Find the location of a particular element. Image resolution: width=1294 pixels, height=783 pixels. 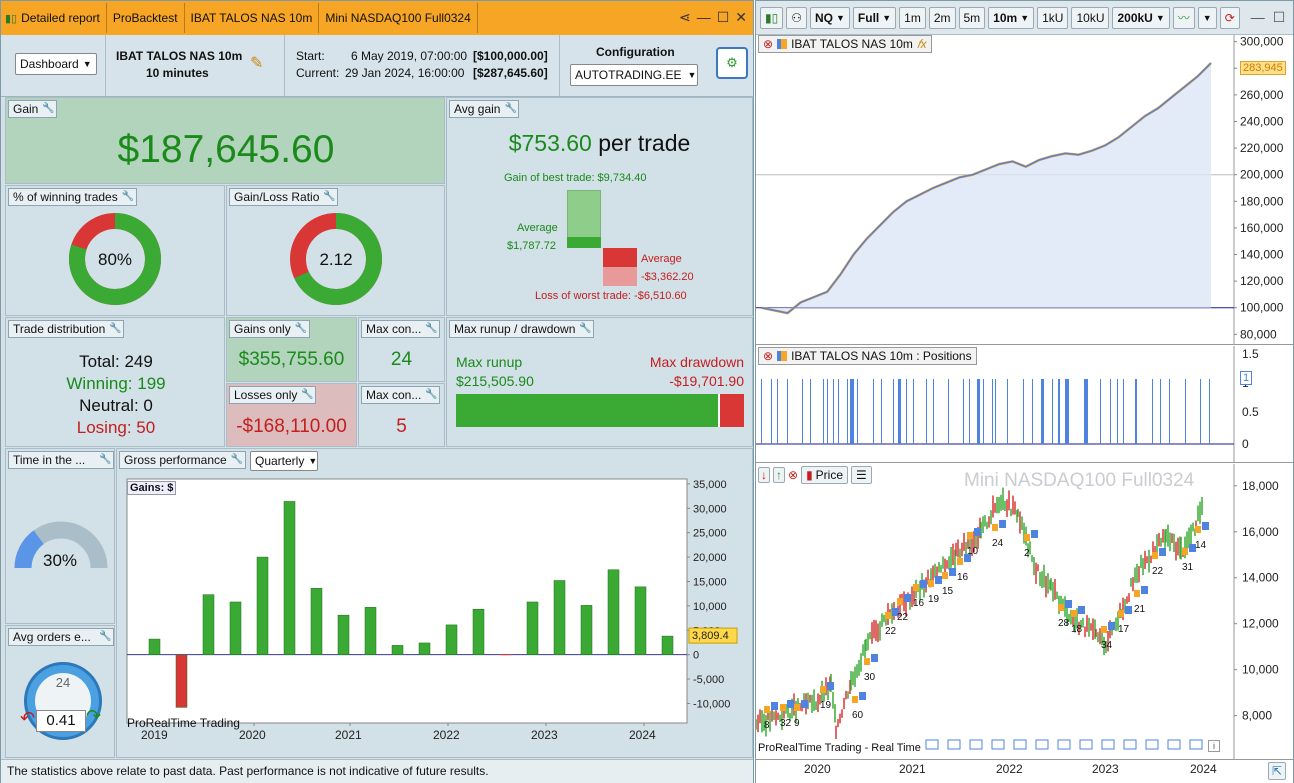

tab-probacktest: ProBacktest is located at coordinates (146, 18).